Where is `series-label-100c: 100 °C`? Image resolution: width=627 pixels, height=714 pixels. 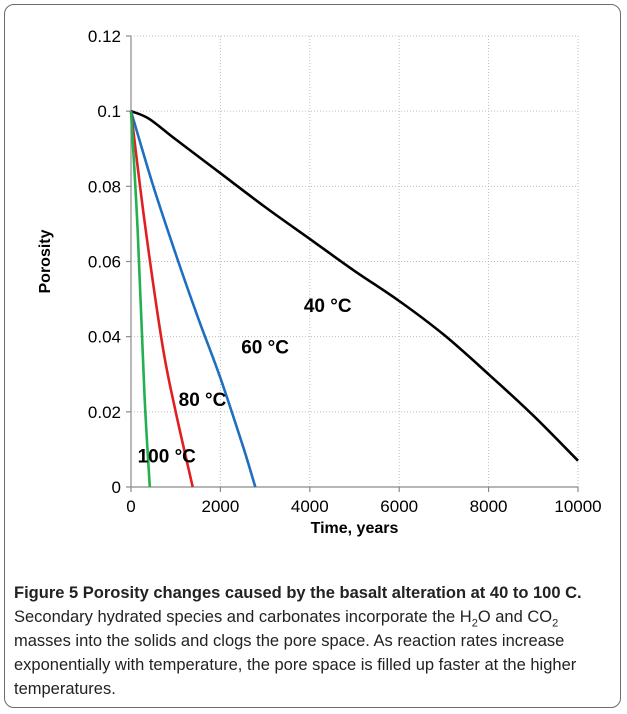 series-label-100c: 100 °C is located at coordinates (167, 457).